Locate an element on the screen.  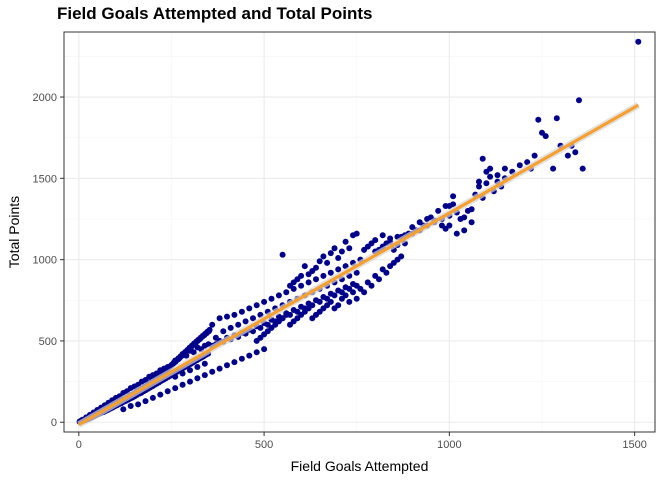
x-axis-title: Field Goals Attempted is located at coordinates (360, 466).